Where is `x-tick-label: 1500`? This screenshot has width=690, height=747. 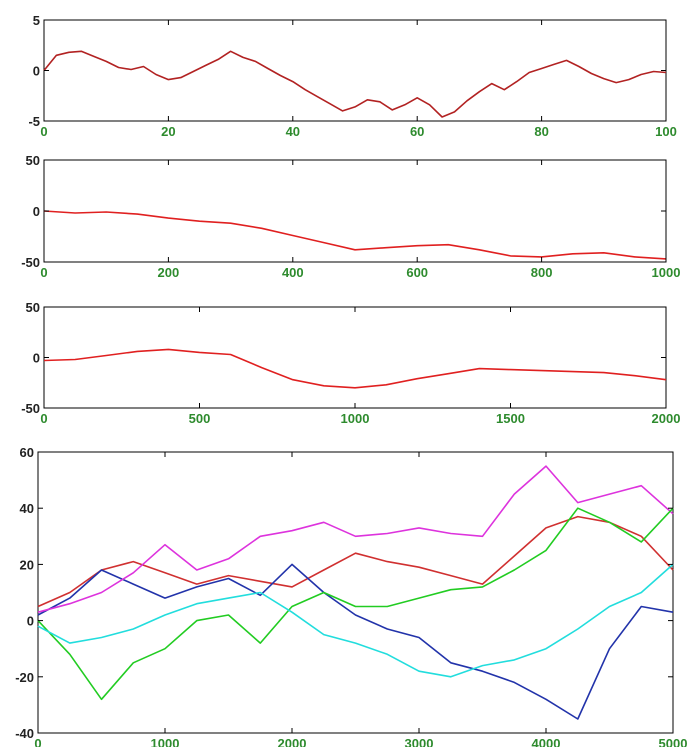 x-tick-label: 1500 is located at coordinates (510, 418).